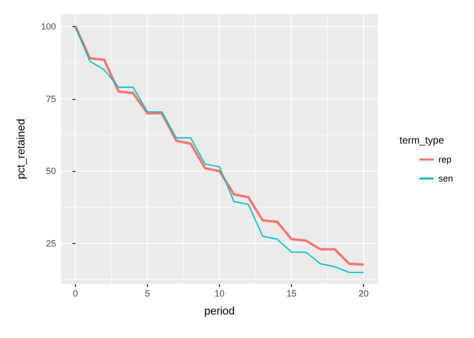 This screenshot has height=338, width=474. Describe the element at coordinates (48, 26) in the screenshot. I see `y-tick-label: 100` at that location.